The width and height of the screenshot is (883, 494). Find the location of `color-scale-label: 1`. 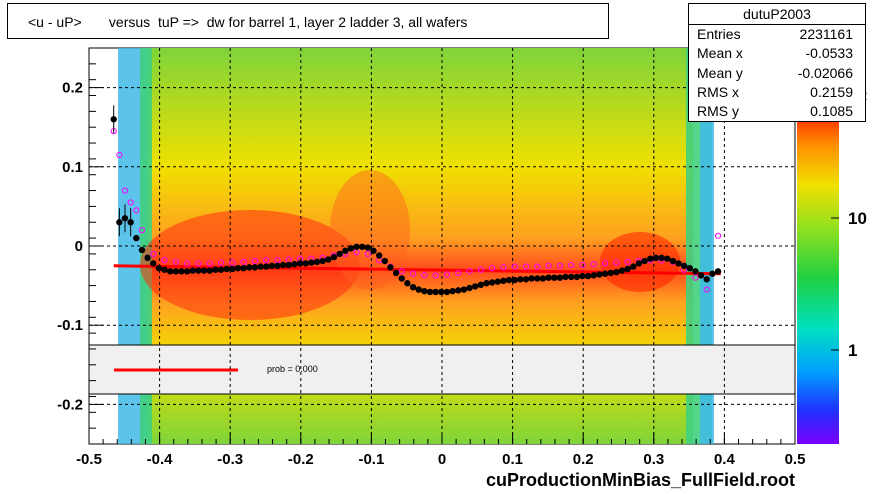

color-scale-label: 1 is located at coordinates (852, 350).